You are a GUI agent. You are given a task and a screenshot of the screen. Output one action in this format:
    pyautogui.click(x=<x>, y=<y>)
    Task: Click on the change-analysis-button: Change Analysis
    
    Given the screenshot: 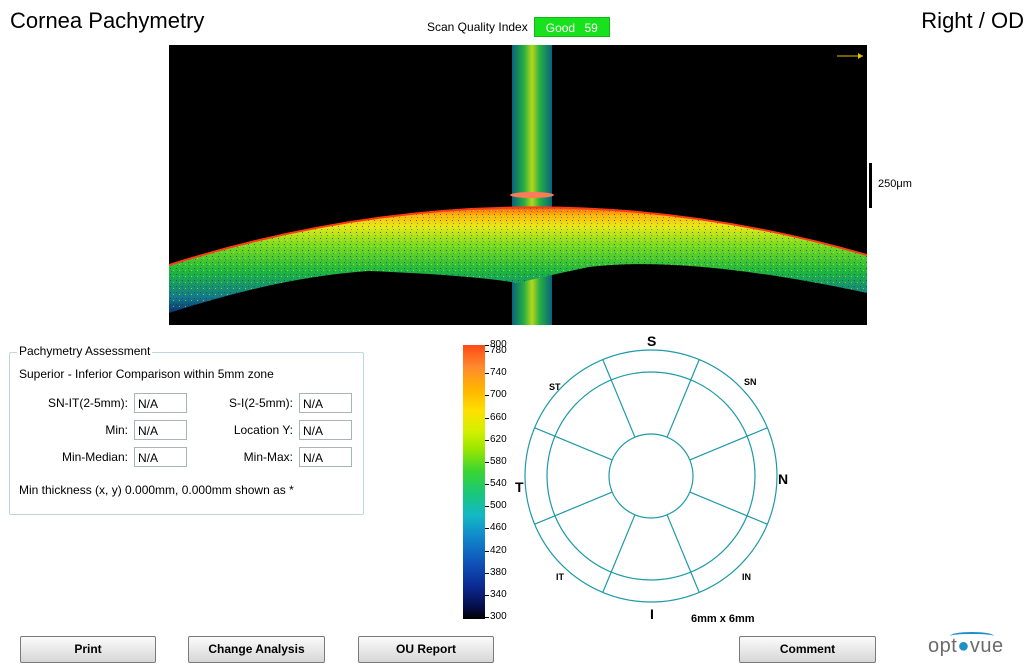 What is the action you would take?
    pyautogui.click(x=256, y=649)
    